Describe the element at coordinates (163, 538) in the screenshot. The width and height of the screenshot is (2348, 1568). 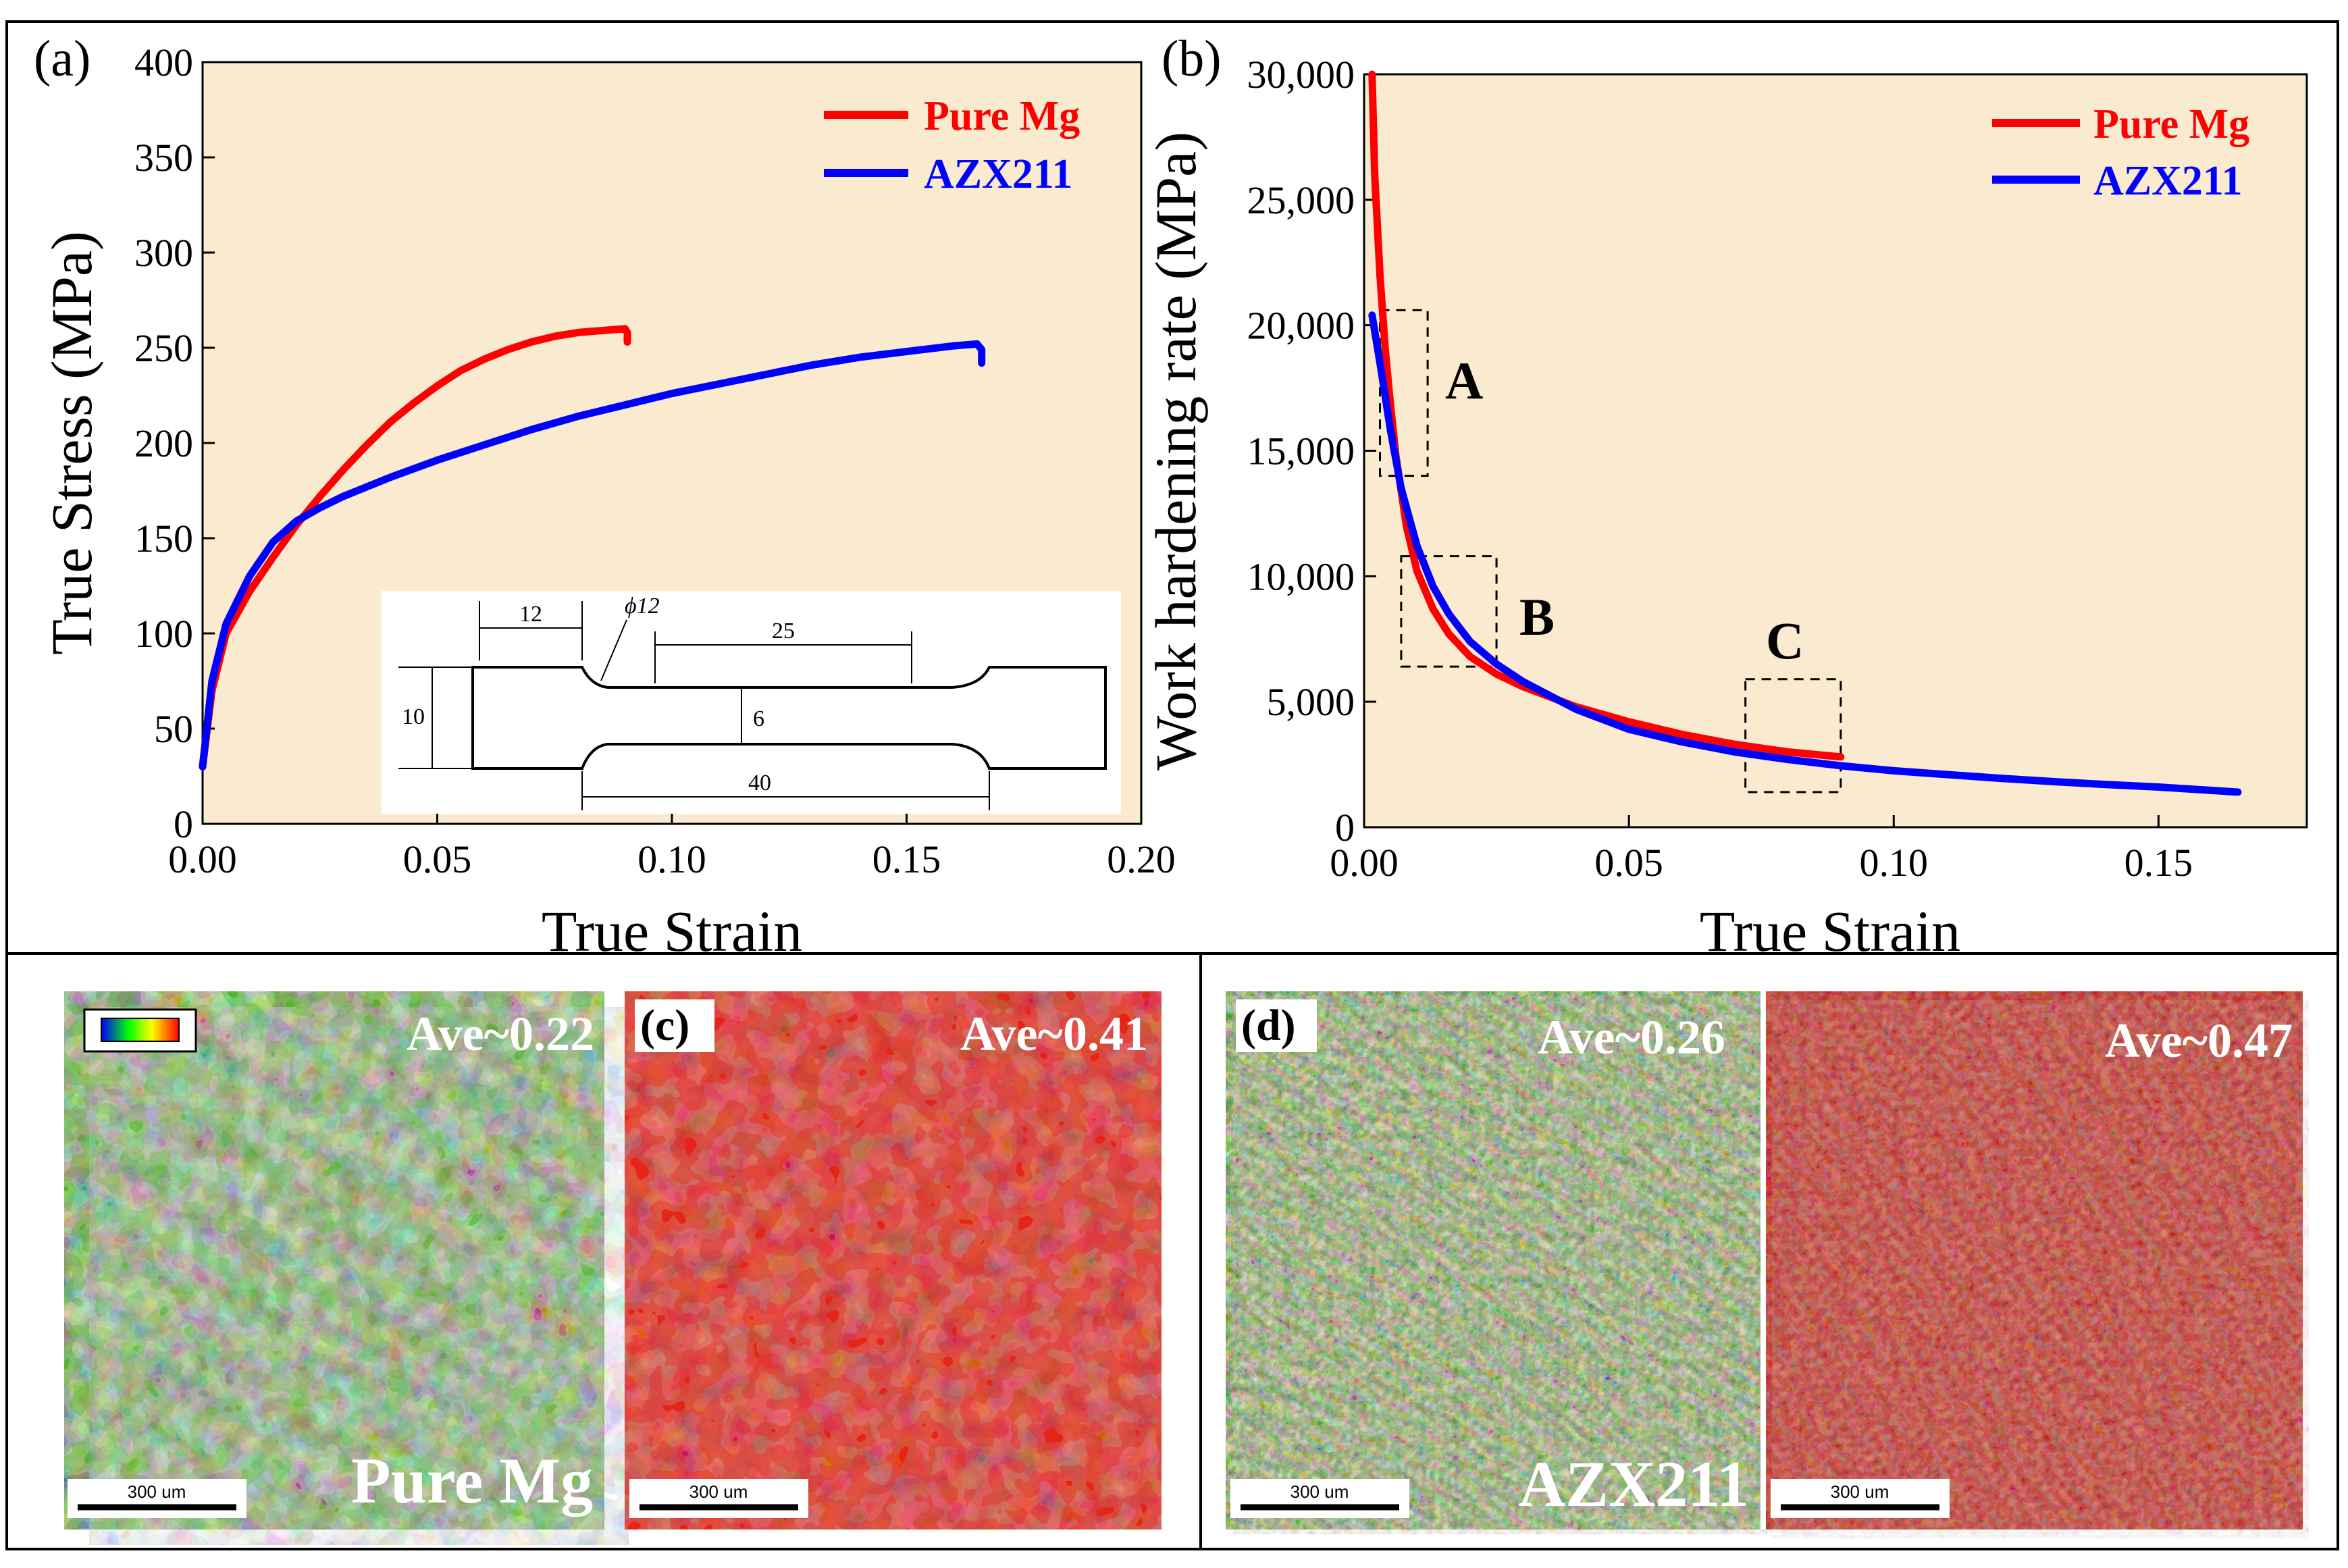
I see `y-tick-label: 150` at that location.